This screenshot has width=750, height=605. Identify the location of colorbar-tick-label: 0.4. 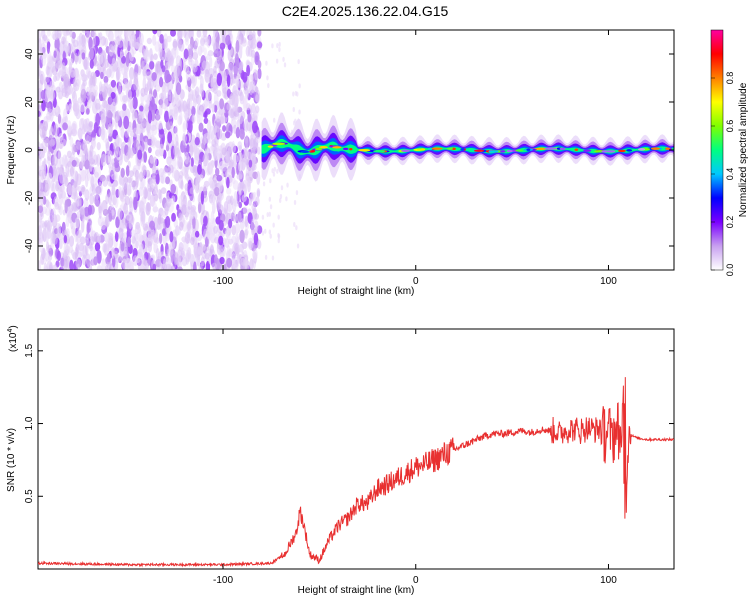
(730, 174).